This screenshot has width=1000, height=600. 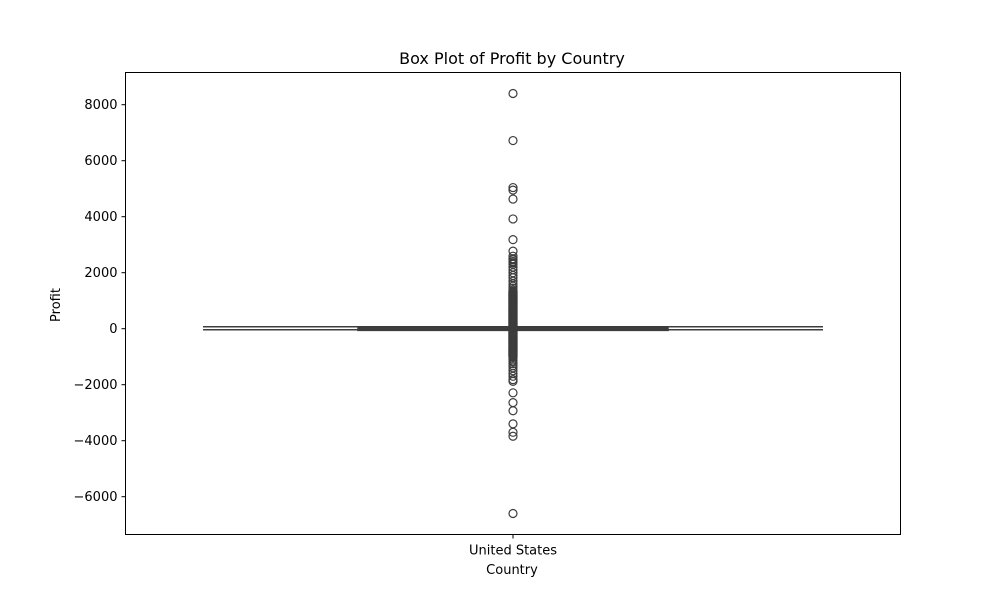 I want to click on x-tick-label: United States, so click(x=513, y=551).